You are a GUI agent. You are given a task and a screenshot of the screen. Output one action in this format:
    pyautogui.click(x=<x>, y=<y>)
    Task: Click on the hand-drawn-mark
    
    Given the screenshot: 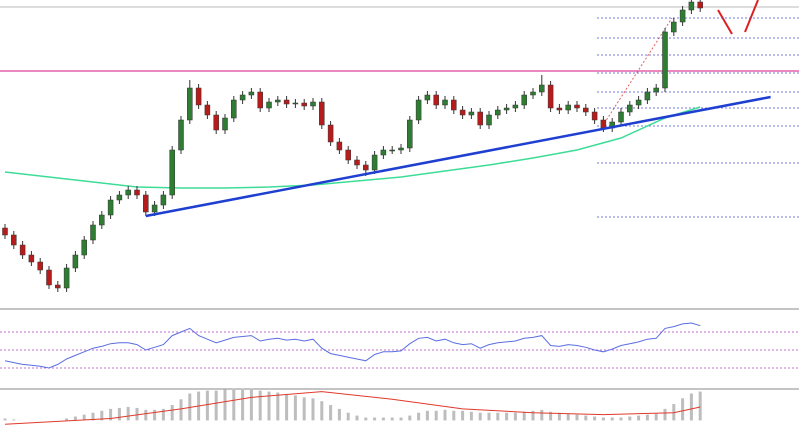 What is the action you would take?
    pyautogui.click(x=738, y=17)
    